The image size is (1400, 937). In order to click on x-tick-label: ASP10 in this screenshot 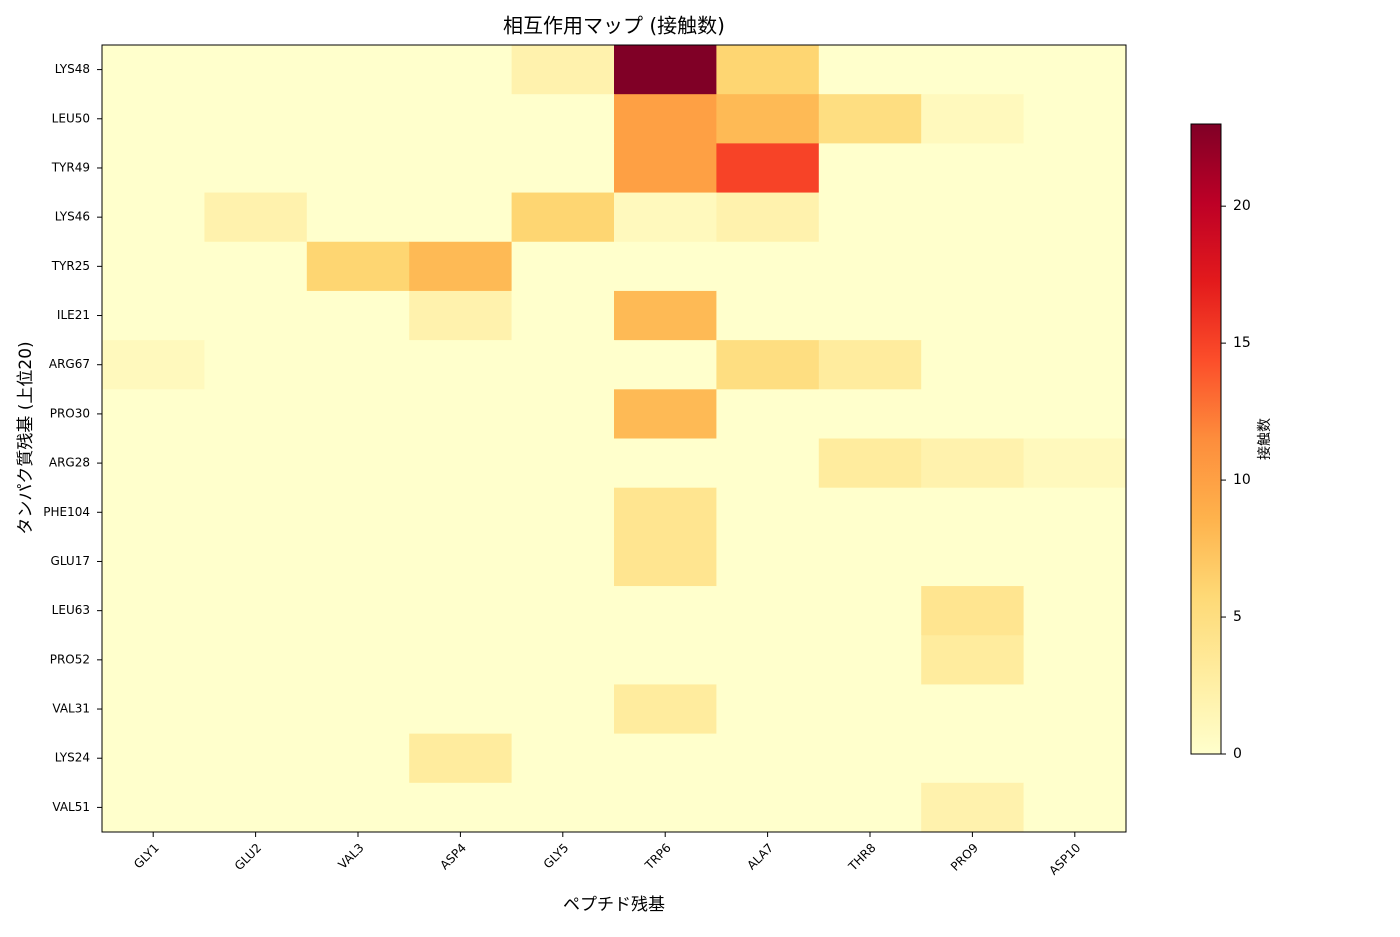, I will do `click(1064, 859)`.